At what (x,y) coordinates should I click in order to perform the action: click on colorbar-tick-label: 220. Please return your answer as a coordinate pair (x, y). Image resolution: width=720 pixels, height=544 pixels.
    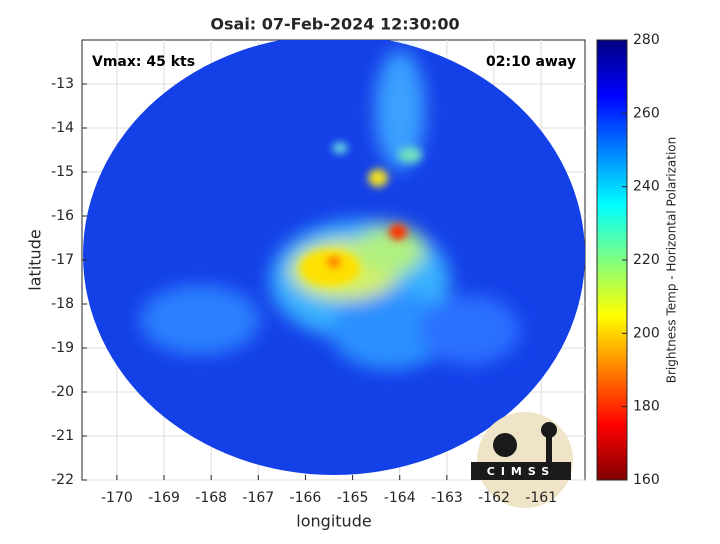
    Looking at the image, I should click on (646, 260).